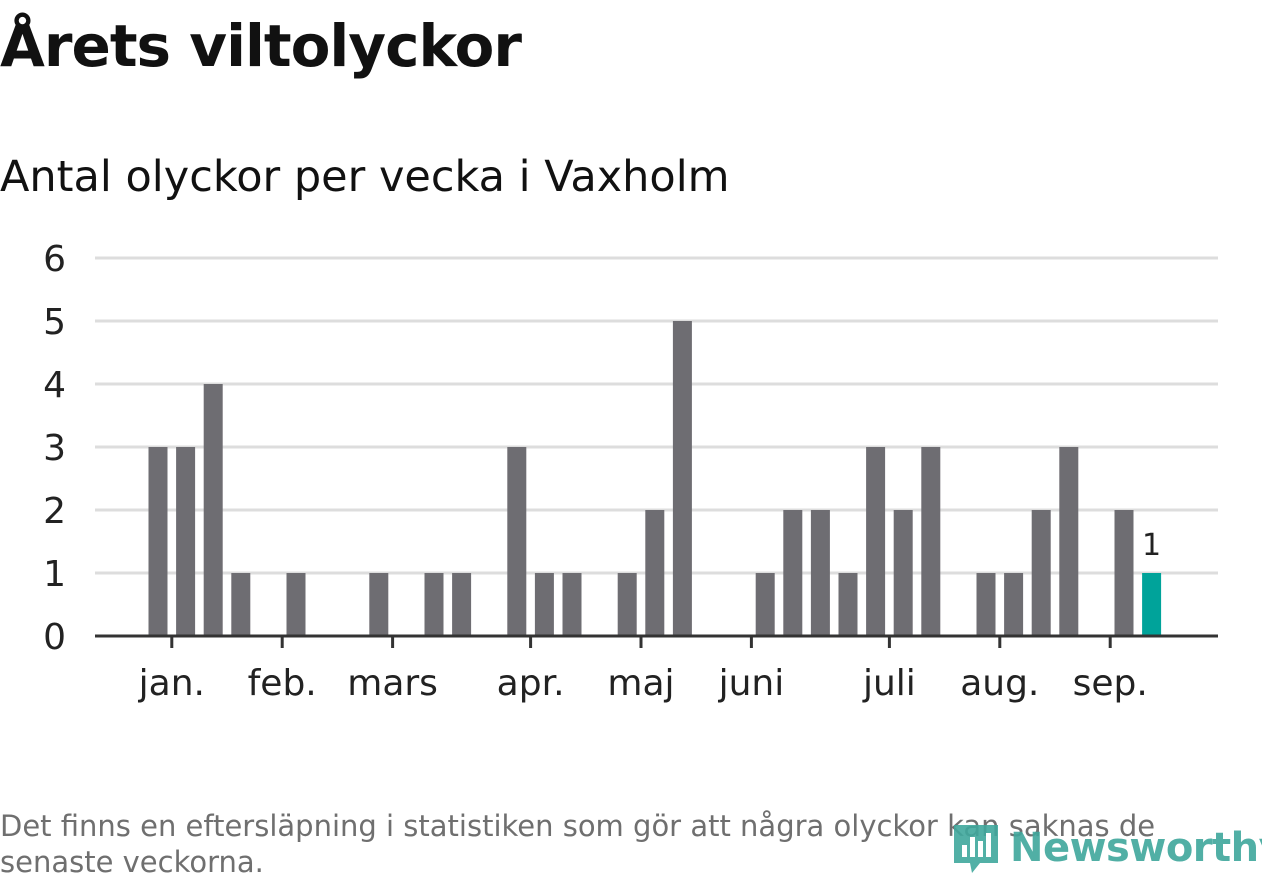 The height and width of the screenshot is (880, 1262). What do you see at coordinates (640, 683) in the screenshot?
I see `x-tick-label: maj` at bounding box center [640, 683].